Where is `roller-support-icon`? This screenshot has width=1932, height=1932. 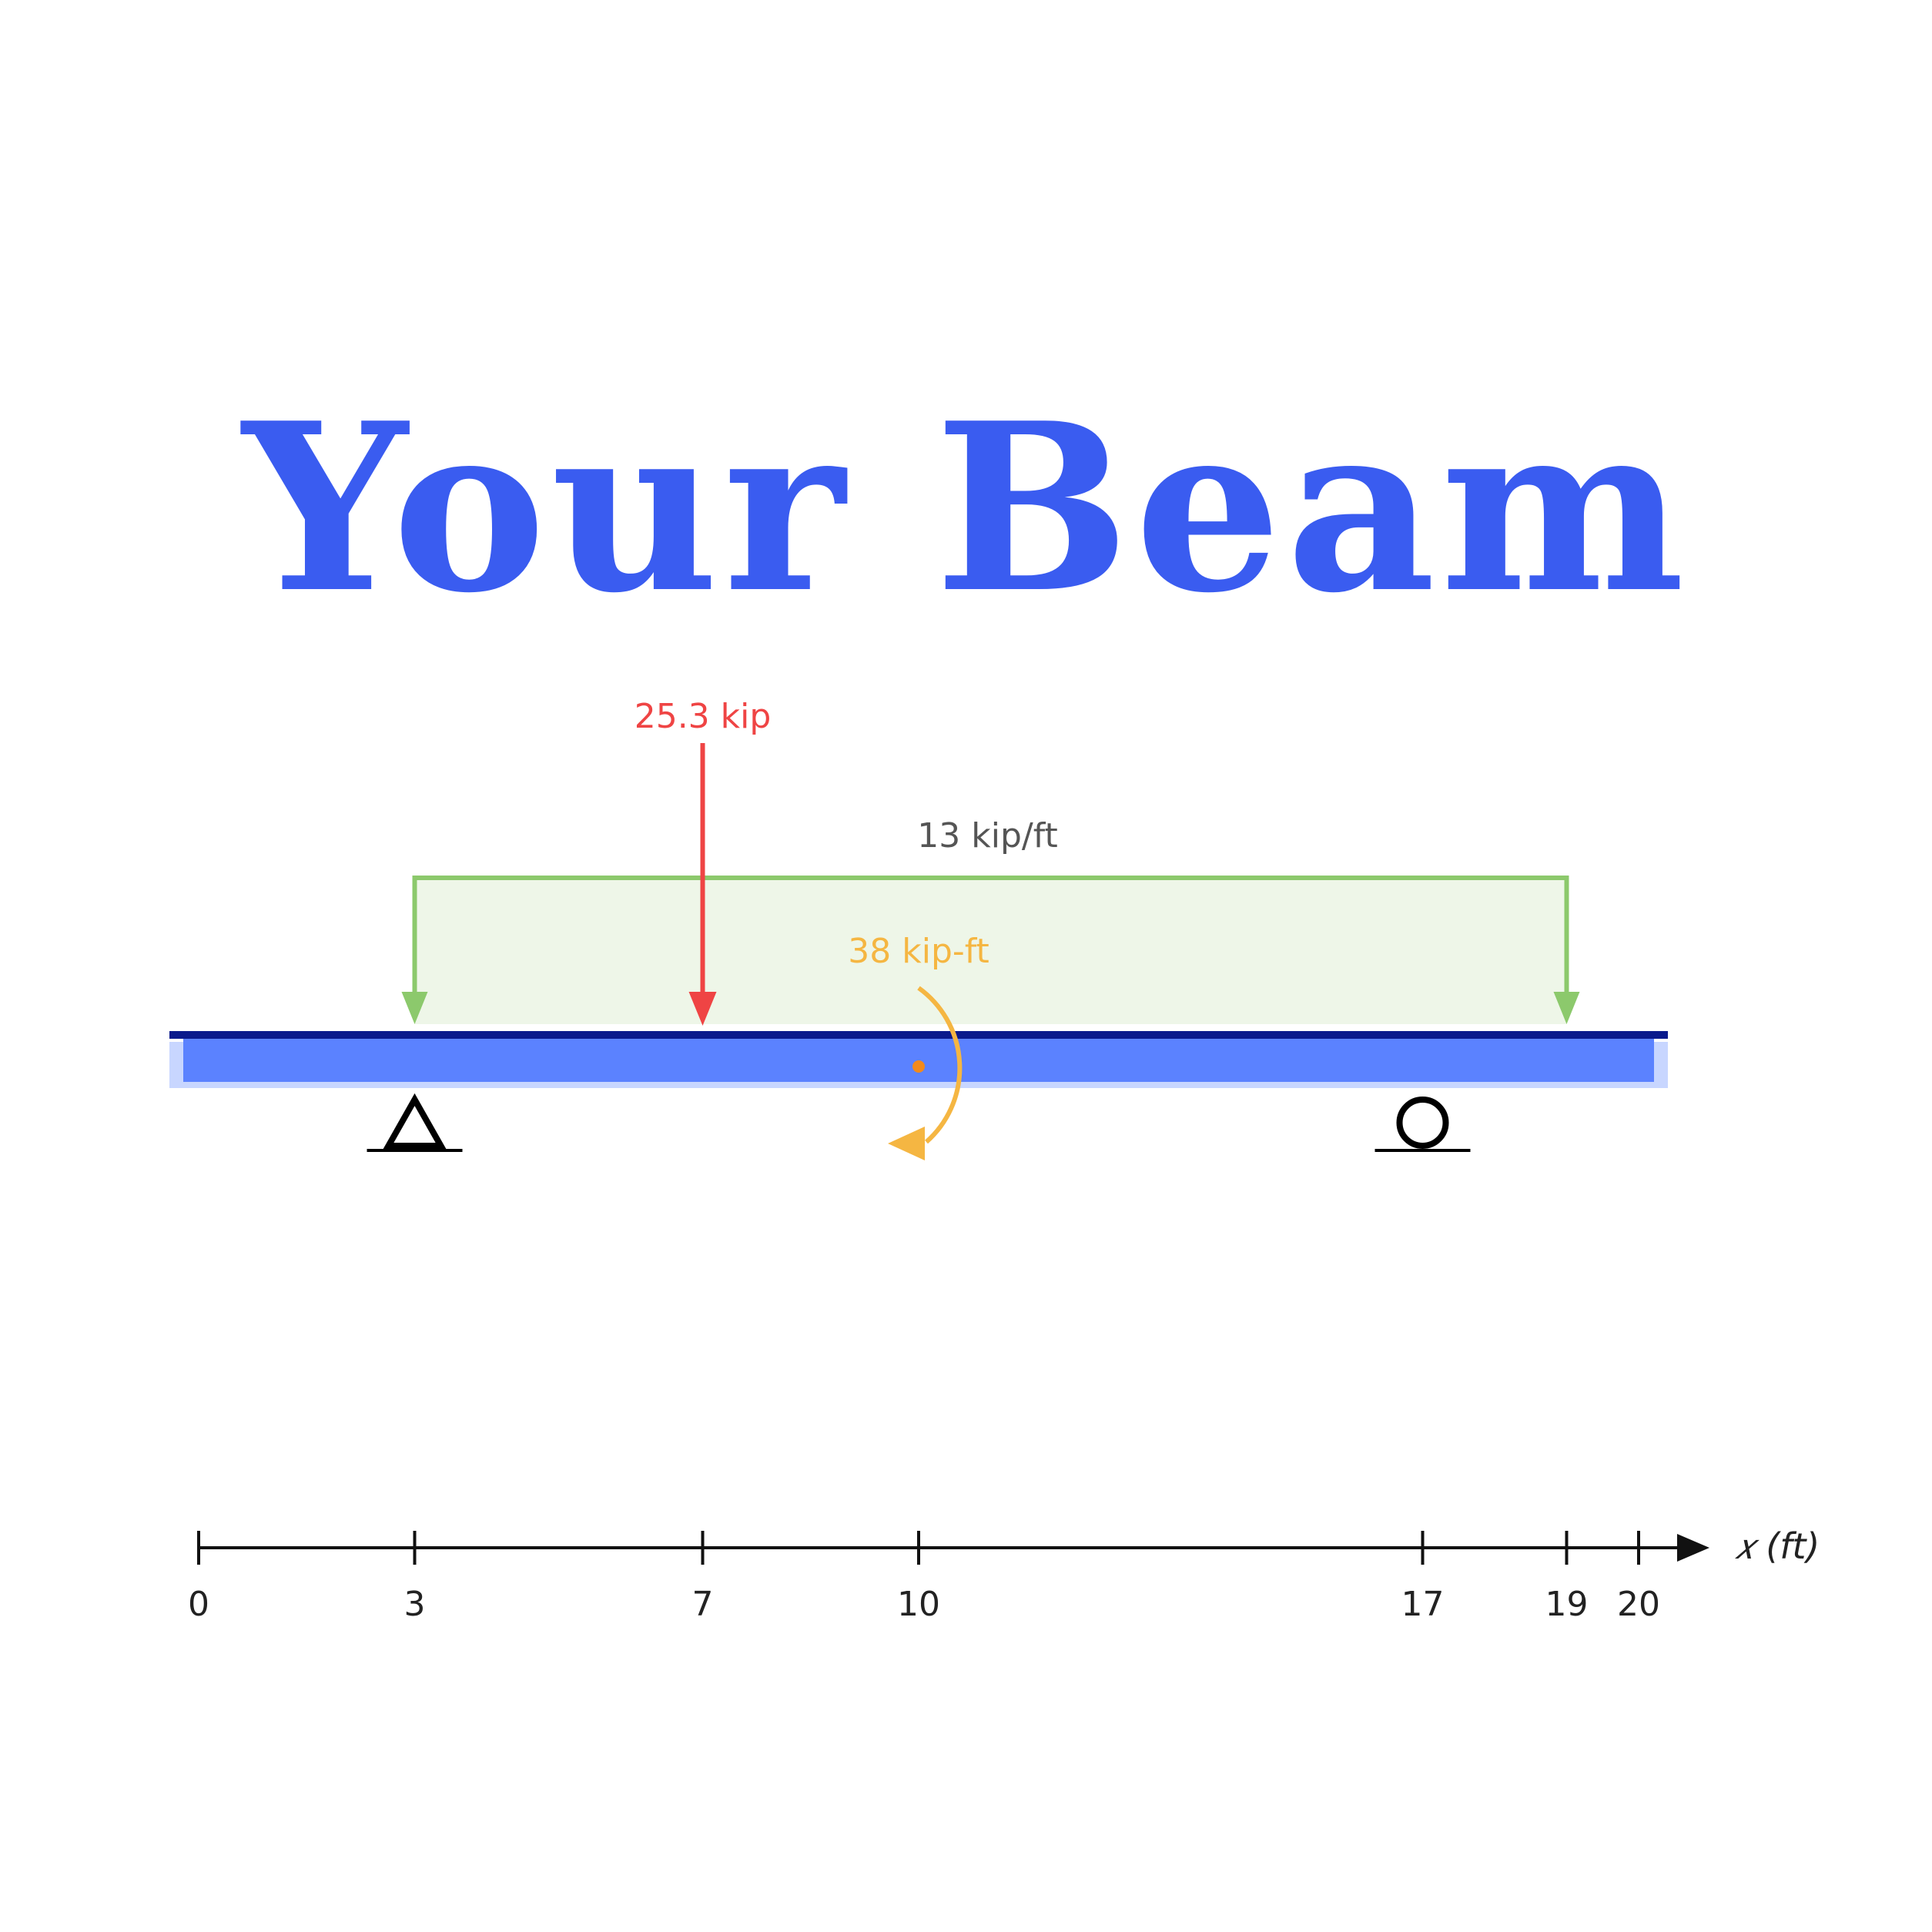
roller-support-icon is located at coordinates (1422, 1123).